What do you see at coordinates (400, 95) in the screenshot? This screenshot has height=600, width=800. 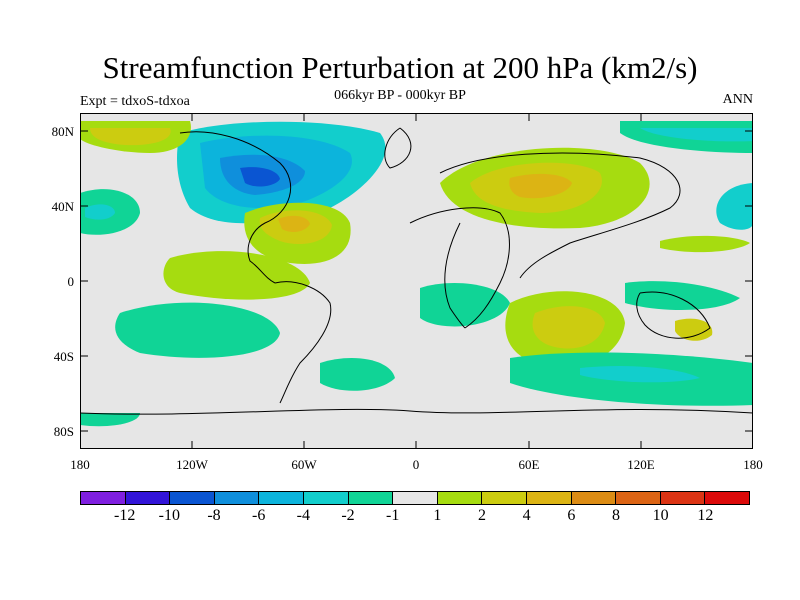 I see `map-subtitle: 066kyr BP - 000kyr BP` at bounding box center [400, 95].